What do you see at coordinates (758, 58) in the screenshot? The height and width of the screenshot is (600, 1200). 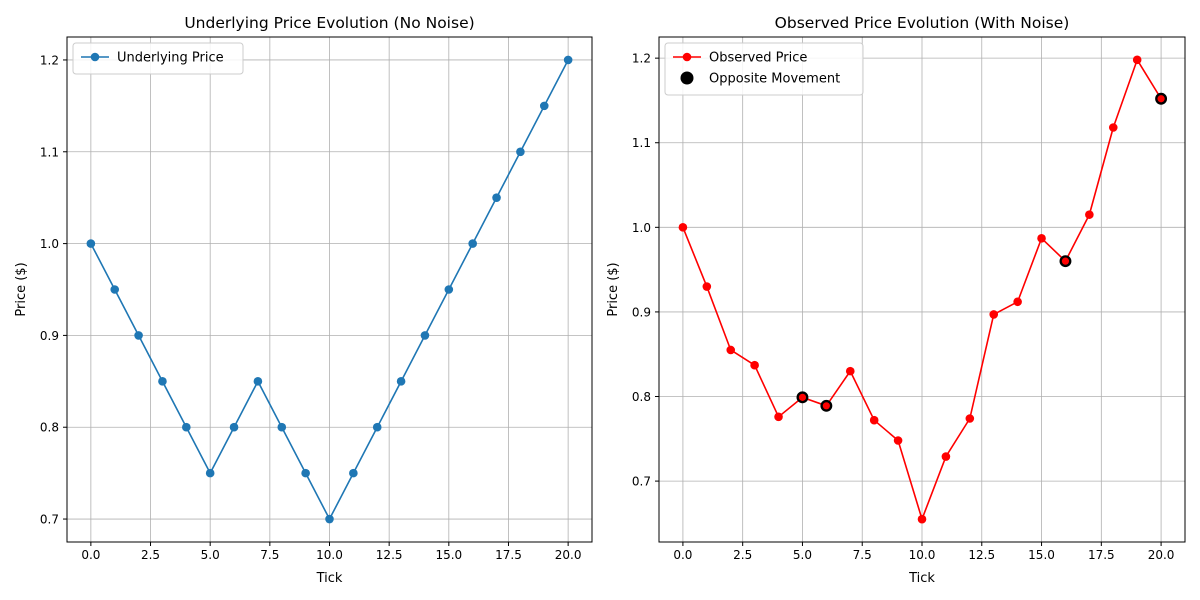 I see `legend-label: Observed Price` at bounding box center [758, 58].